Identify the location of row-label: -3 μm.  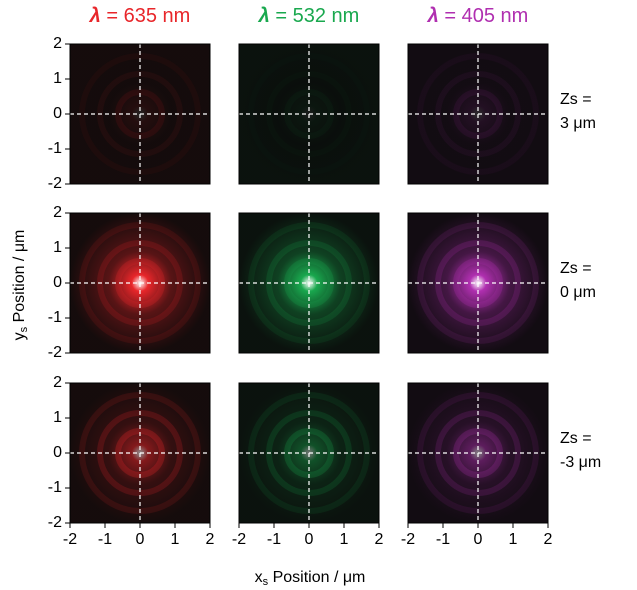
(580, 462).